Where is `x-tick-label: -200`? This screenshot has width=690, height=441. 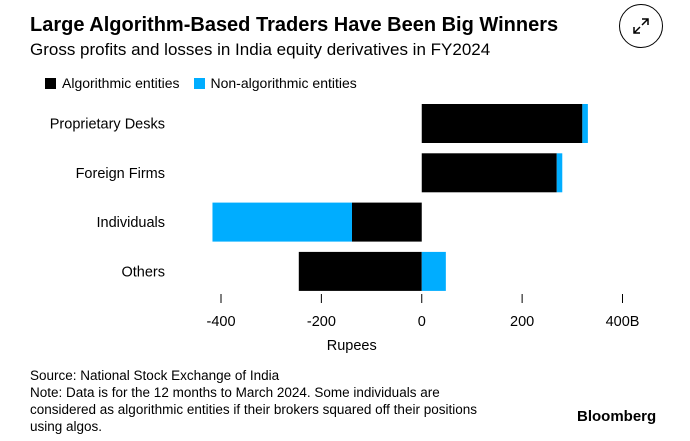 x-tick-label: -200 is located at coordinates (321, 322).